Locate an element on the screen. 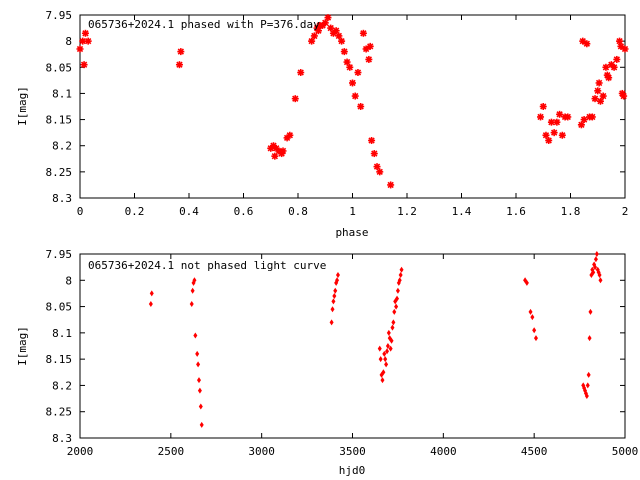  unphased-x-tick-label: 2000 is located at coordinates (80, 451).